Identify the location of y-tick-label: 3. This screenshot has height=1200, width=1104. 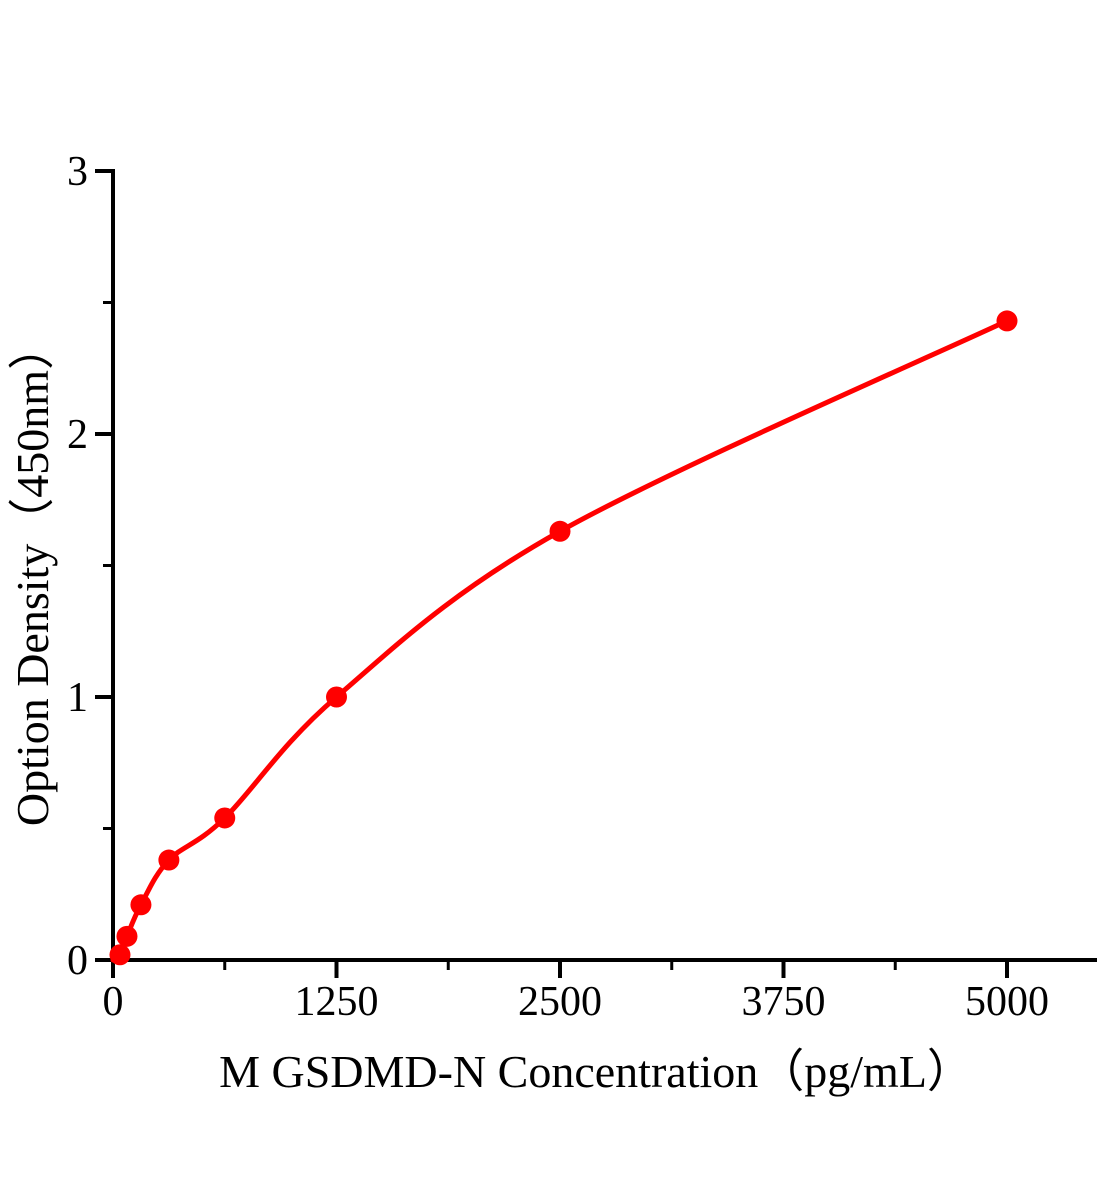
(77, 172).